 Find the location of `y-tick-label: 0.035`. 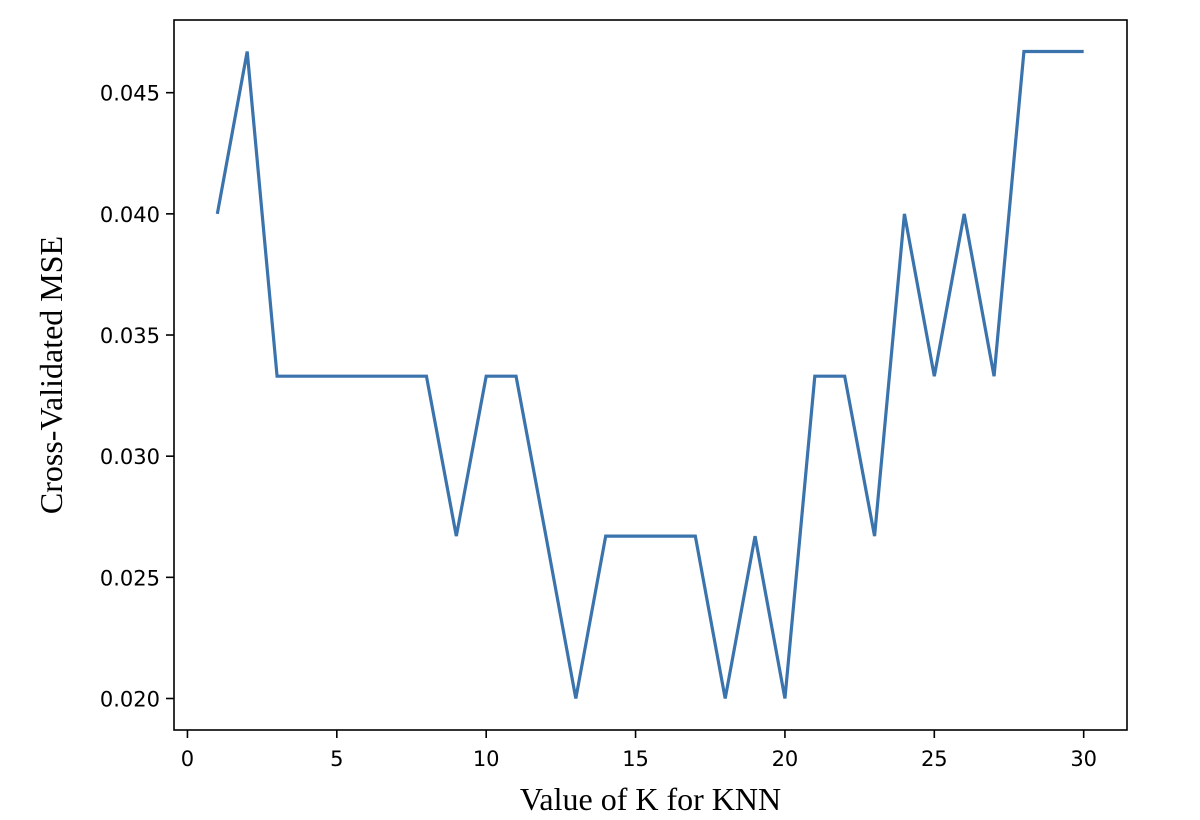

y-tick-label: 0.035 is located at coordinates (130, 336).